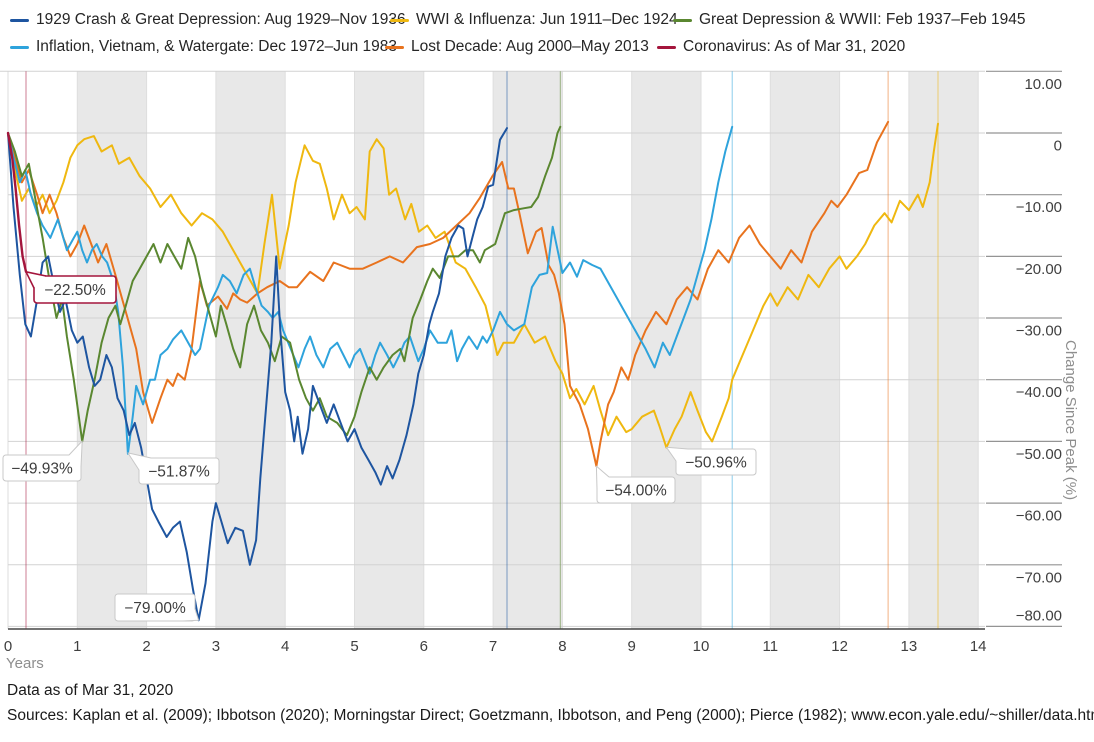 The width and height of the screenshot is (1094, 742). What do you see at coordinates (25, 663) in the screenshot?
I see `x-axis-title: Years` at bounding box center [25, 663].